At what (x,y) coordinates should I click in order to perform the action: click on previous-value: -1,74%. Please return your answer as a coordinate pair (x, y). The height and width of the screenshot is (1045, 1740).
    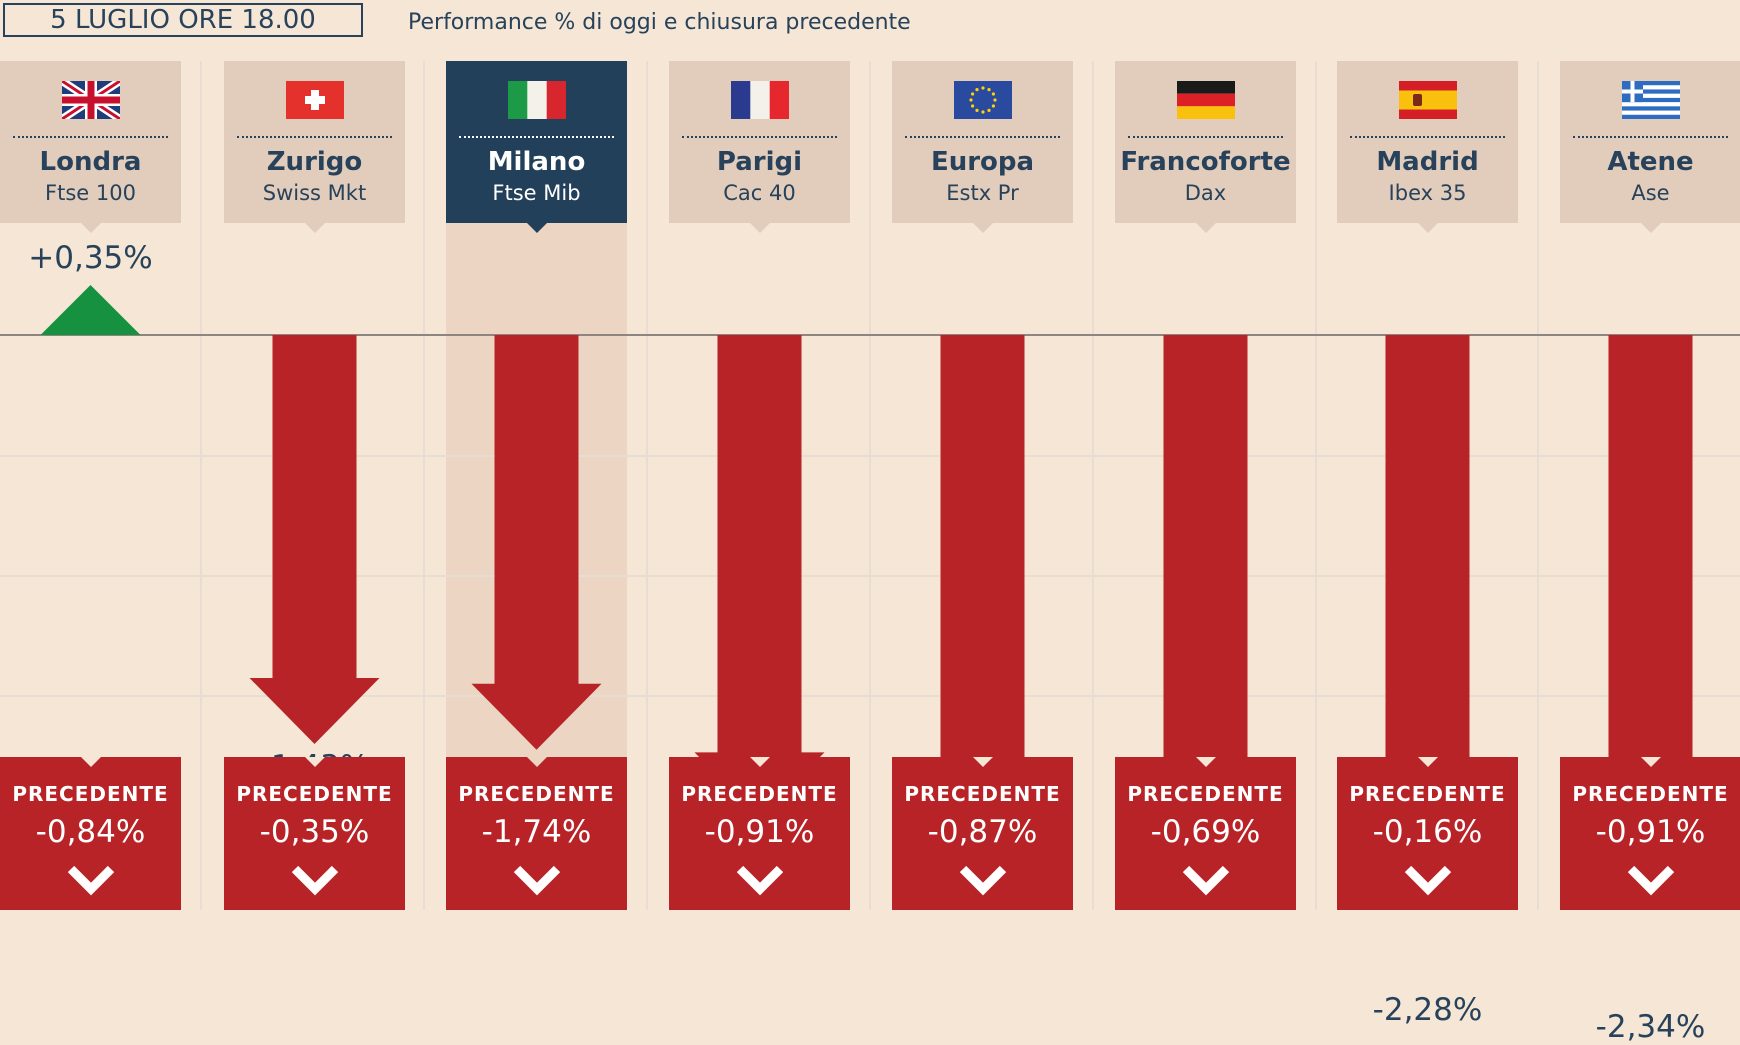
    Looking at the image, I should click on (536, 832).